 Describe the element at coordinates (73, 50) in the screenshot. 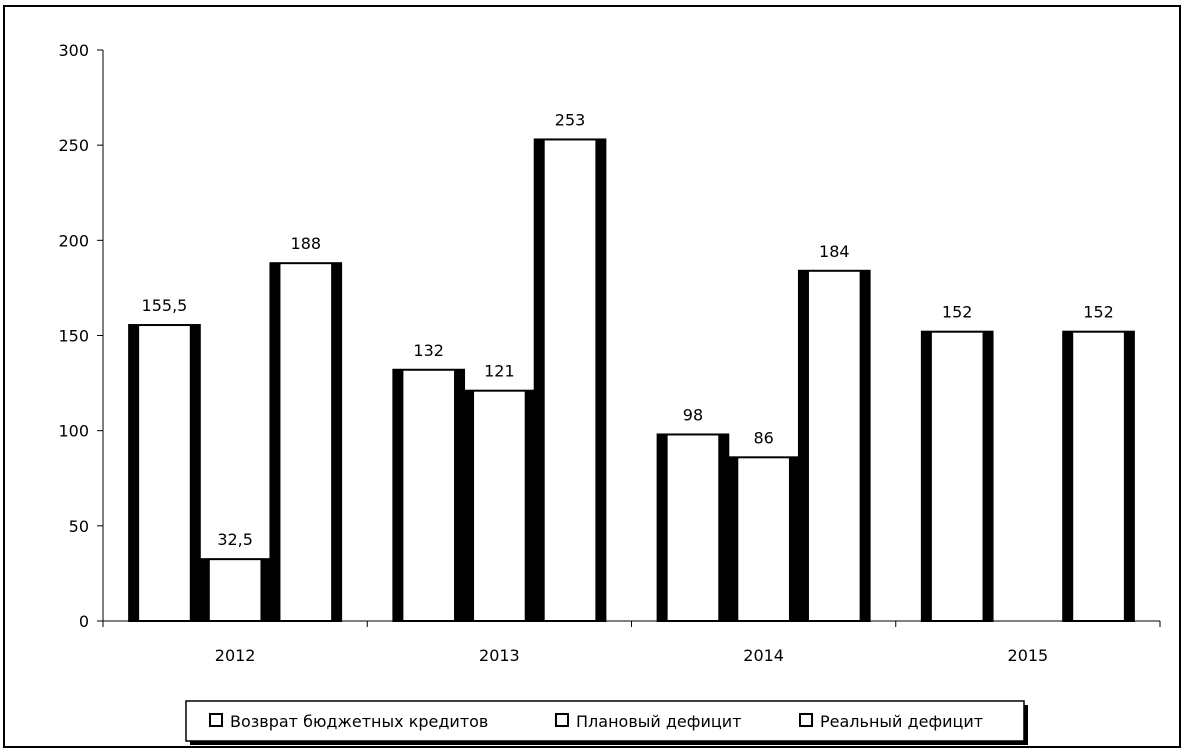

I see `y-tick-label: 300` at that location.